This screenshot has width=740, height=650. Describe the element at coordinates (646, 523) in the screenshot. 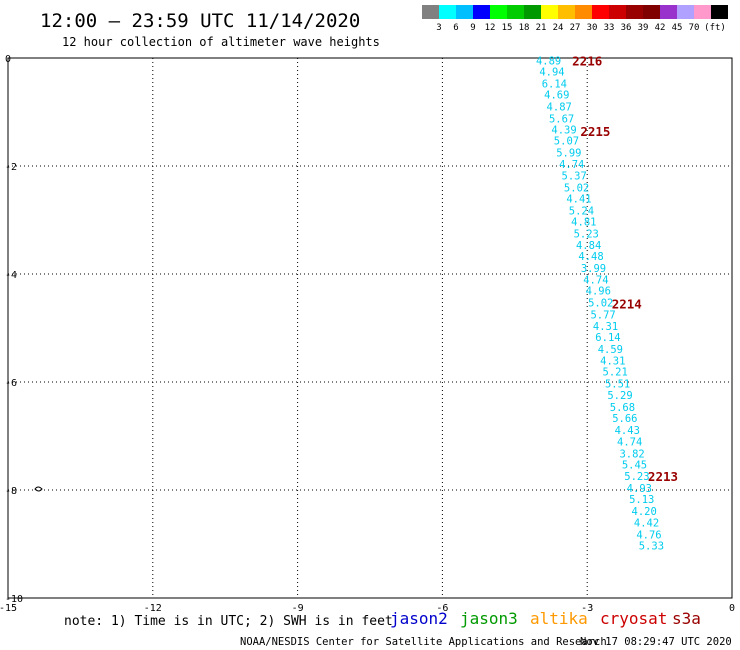

I see `swh-value-label: 4.42` at that location.